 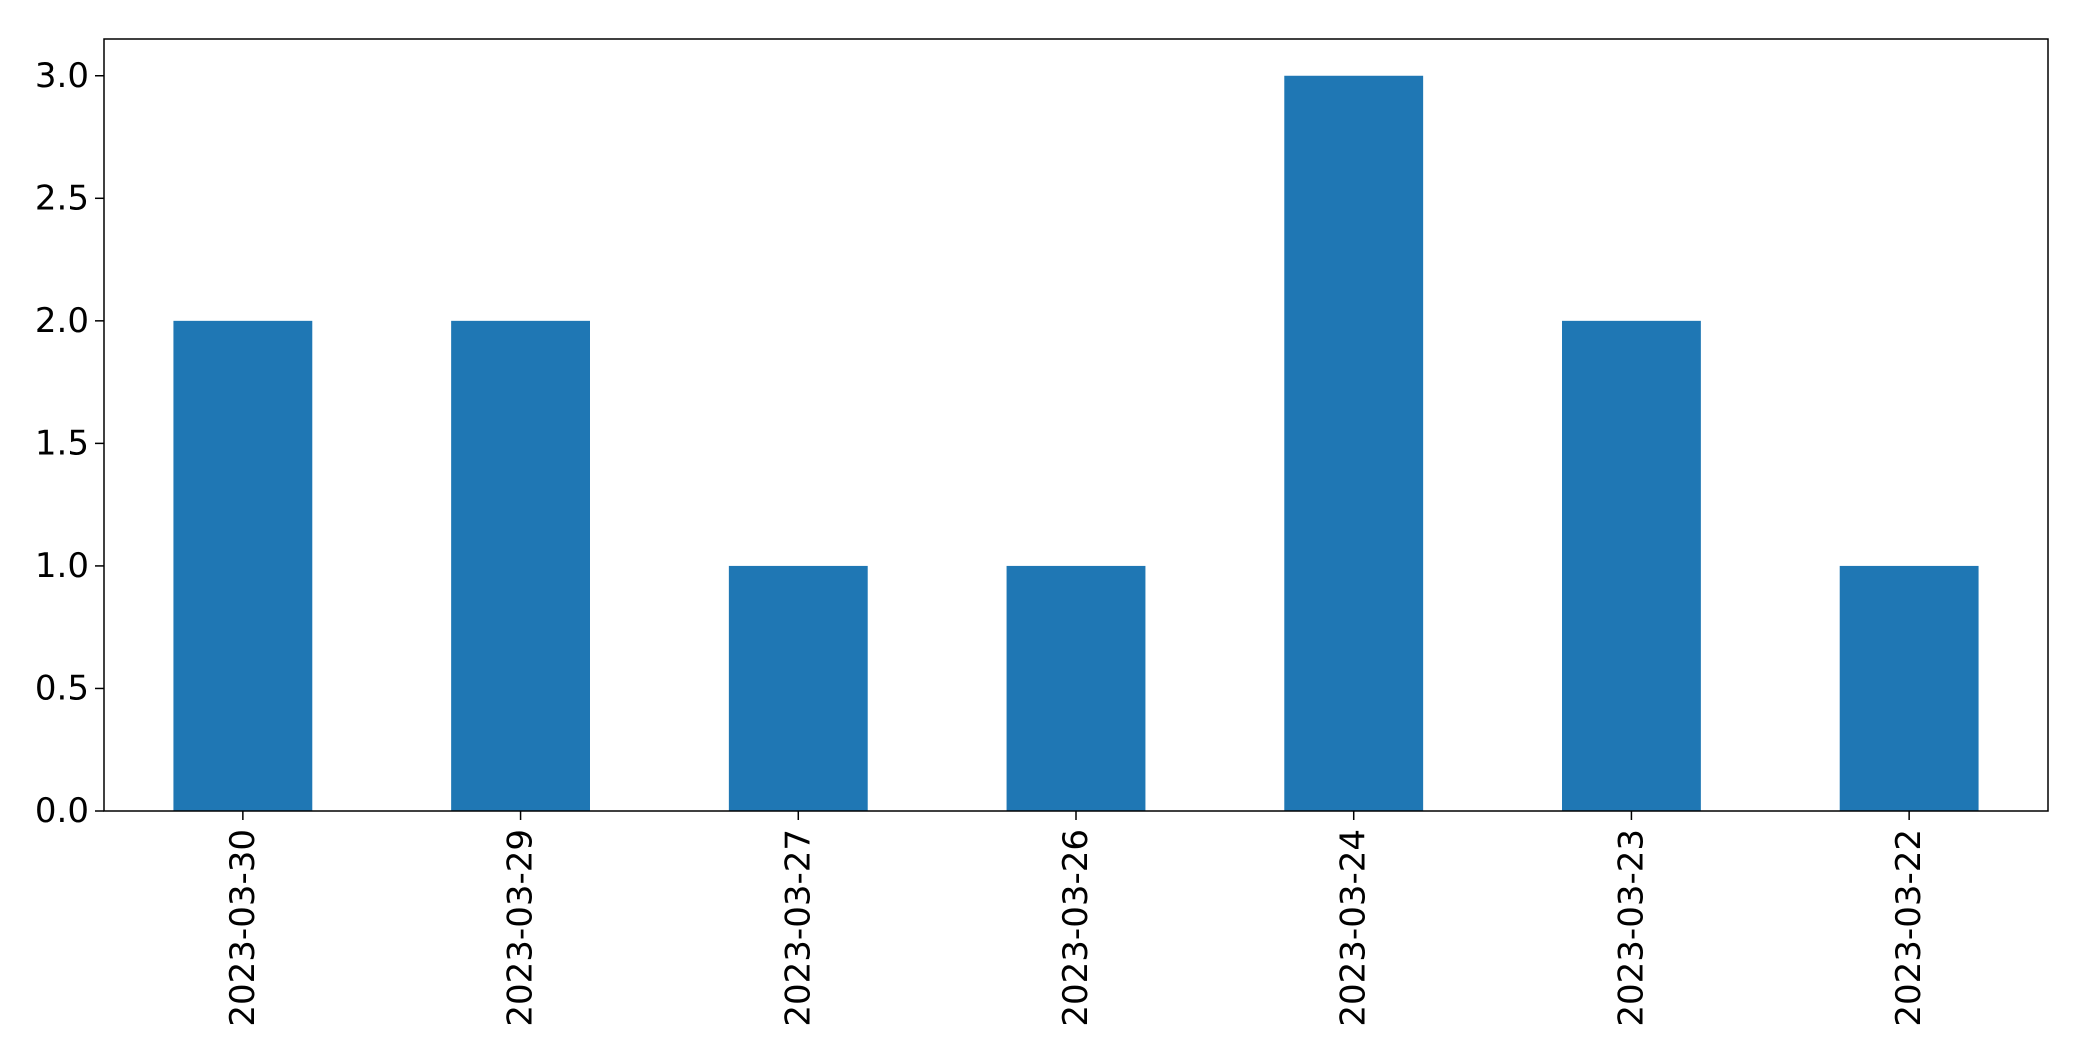 I want to click on y-tick-label: 3.0, so click(x=62, y=76).